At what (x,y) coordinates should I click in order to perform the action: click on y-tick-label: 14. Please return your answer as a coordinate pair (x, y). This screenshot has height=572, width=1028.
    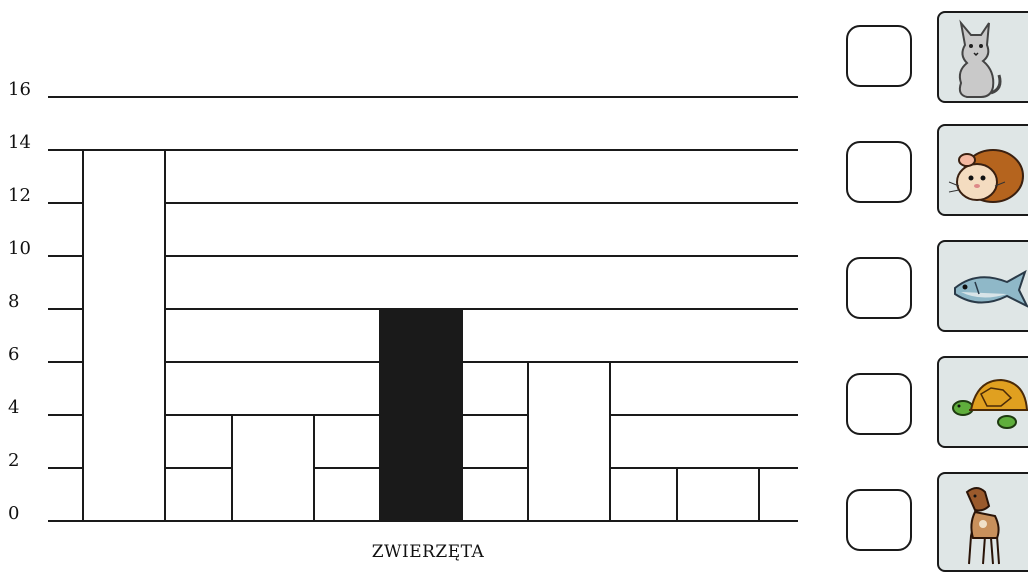
    Looking at the image, I should click on (19, 142).